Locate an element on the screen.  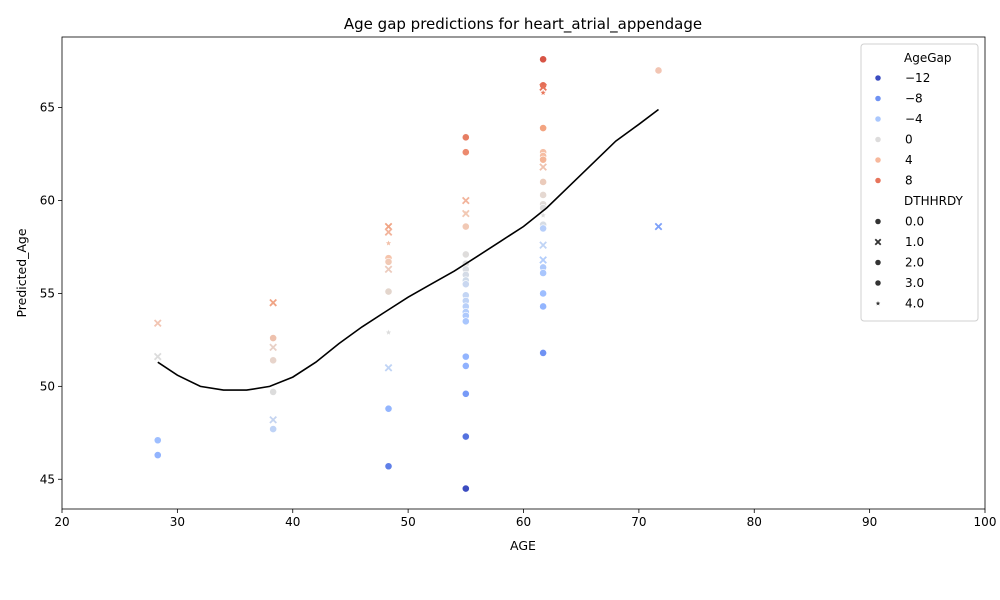
y-tick-label: 60 is located at coordinates (47, 201).